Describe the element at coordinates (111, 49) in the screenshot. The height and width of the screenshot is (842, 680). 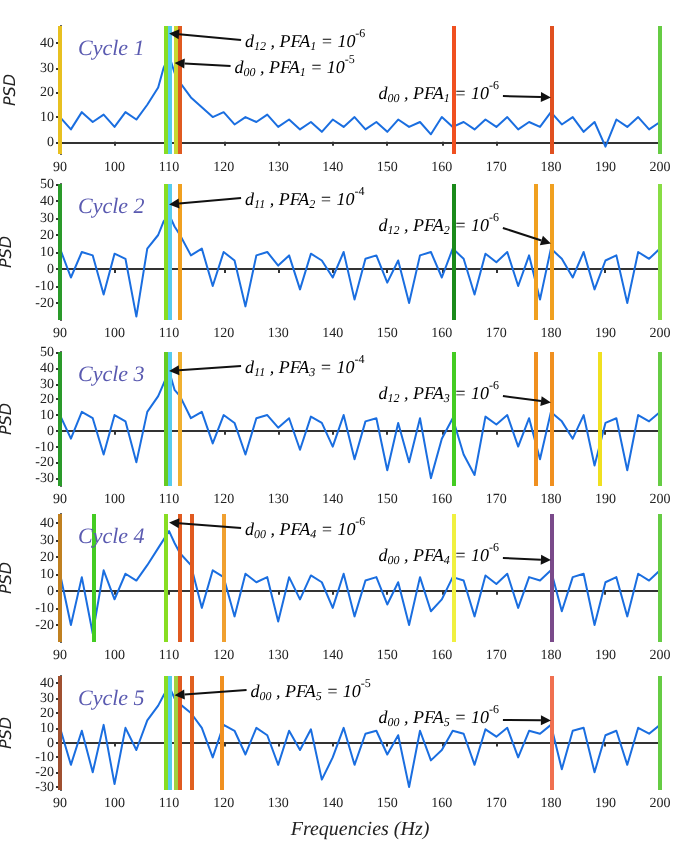
I see `text: Cycle 1` at that location.